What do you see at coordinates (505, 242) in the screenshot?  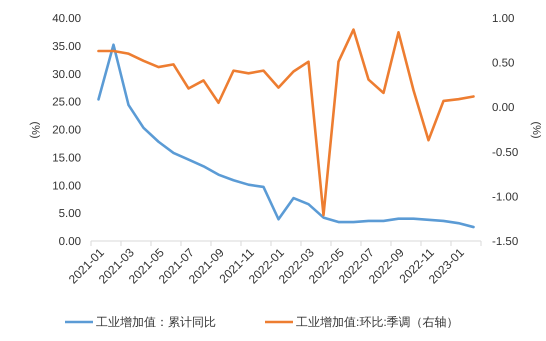 I see `y2-tick-label: -1.50` at bounding box center [505, 242].